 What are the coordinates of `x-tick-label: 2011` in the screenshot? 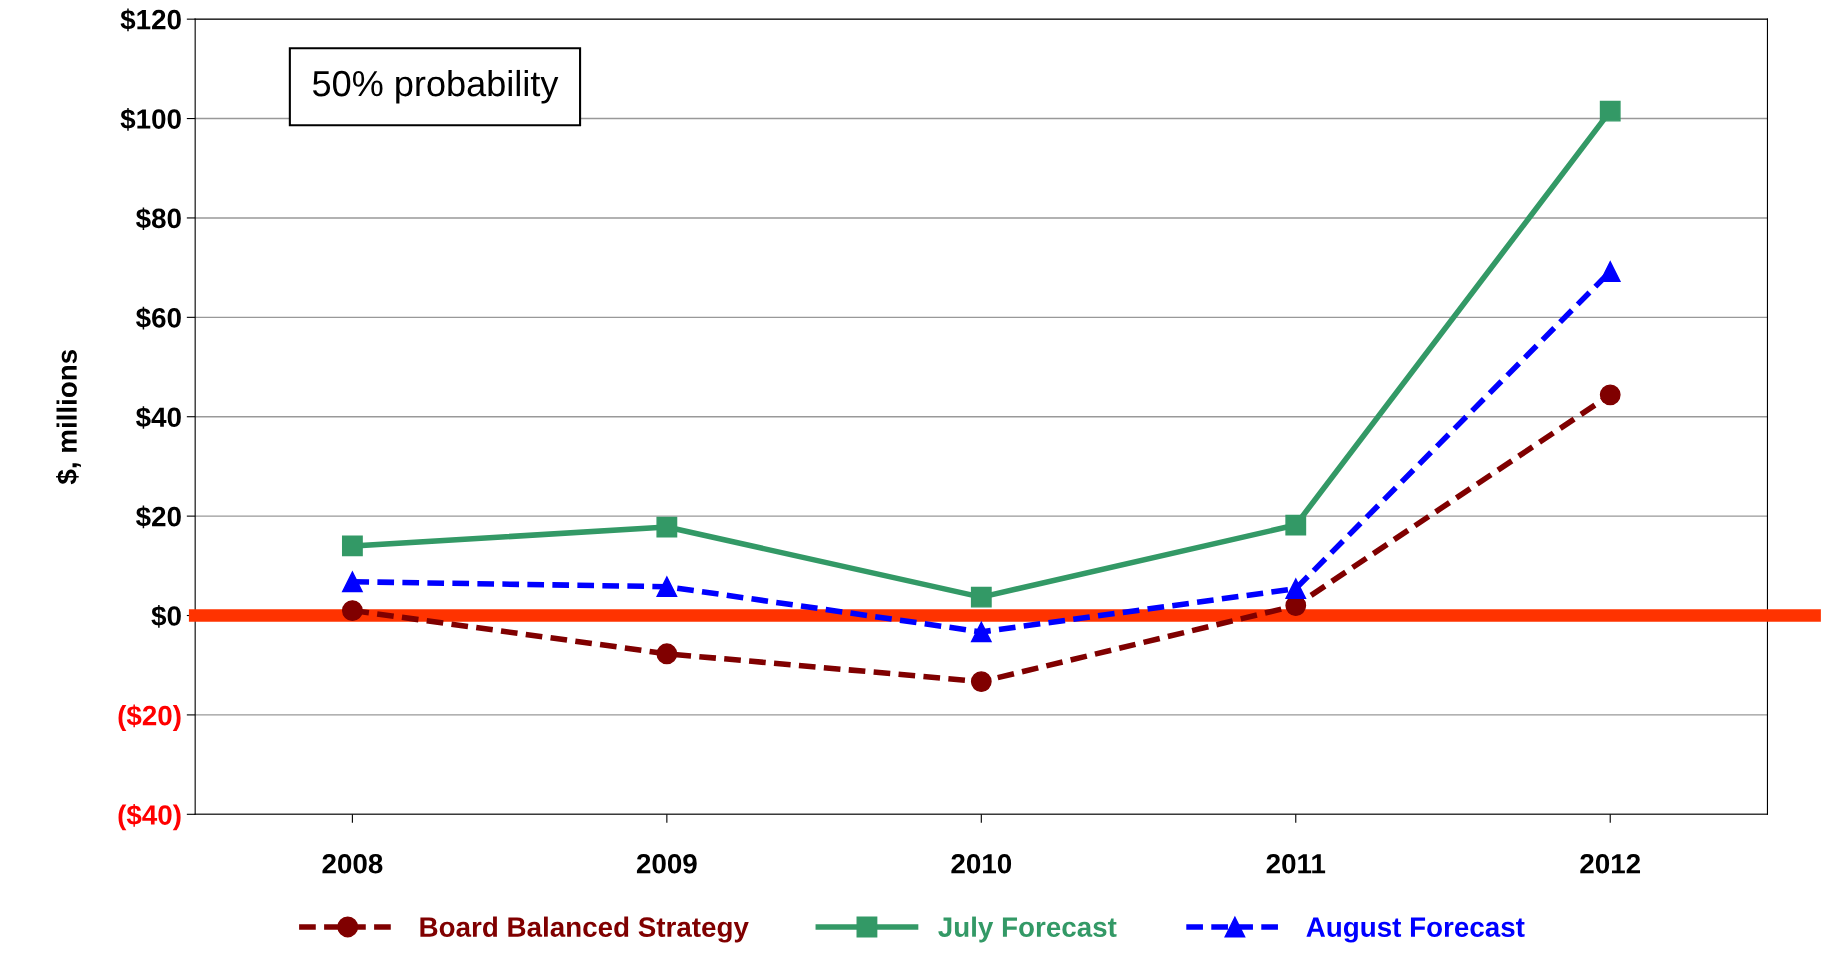 It's located at (1296, 863).